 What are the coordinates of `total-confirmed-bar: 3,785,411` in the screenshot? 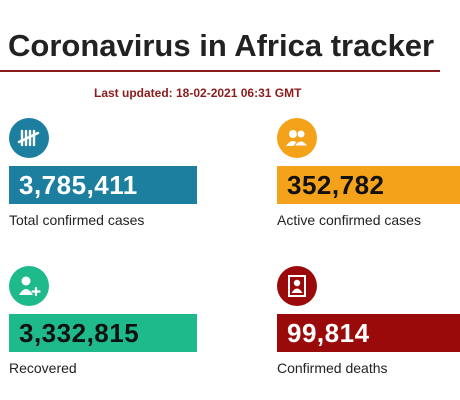 It's located at (103, 185).